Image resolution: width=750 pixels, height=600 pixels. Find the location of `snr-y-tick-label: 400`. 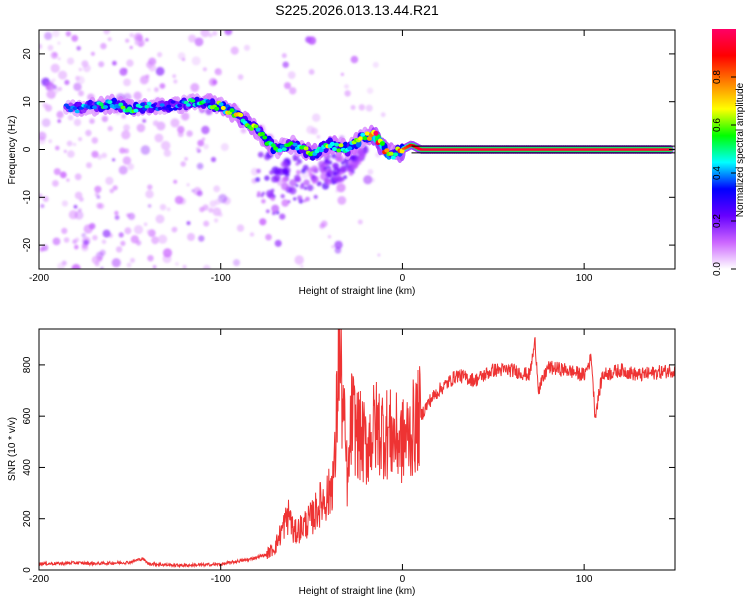

snr-y-tick-label: 400 is located at coordinates (27, 467).